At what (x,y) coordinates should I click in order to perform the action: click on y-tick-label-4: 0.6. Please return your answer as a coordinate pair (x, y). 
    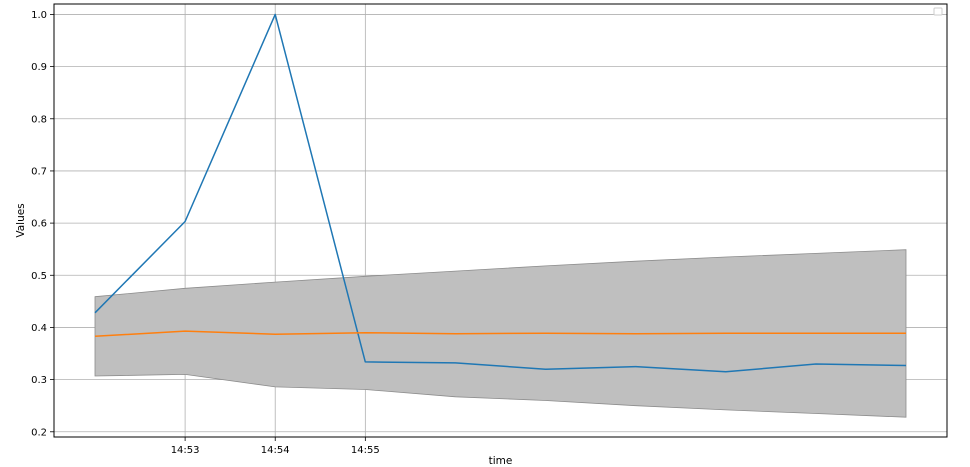
    Looking at the image, I should click on (39, 224).